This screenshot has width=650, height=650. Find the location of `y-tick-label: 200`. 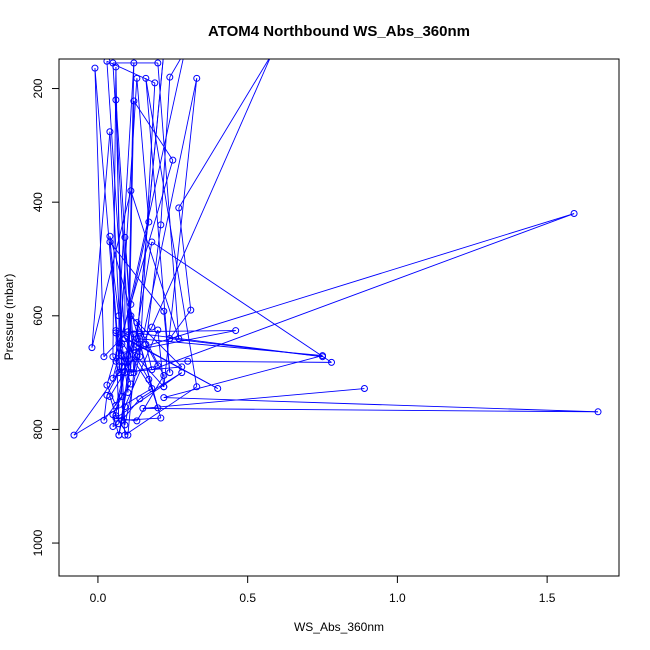

y-tick-label: 200 is located at coordinates (38, 88).